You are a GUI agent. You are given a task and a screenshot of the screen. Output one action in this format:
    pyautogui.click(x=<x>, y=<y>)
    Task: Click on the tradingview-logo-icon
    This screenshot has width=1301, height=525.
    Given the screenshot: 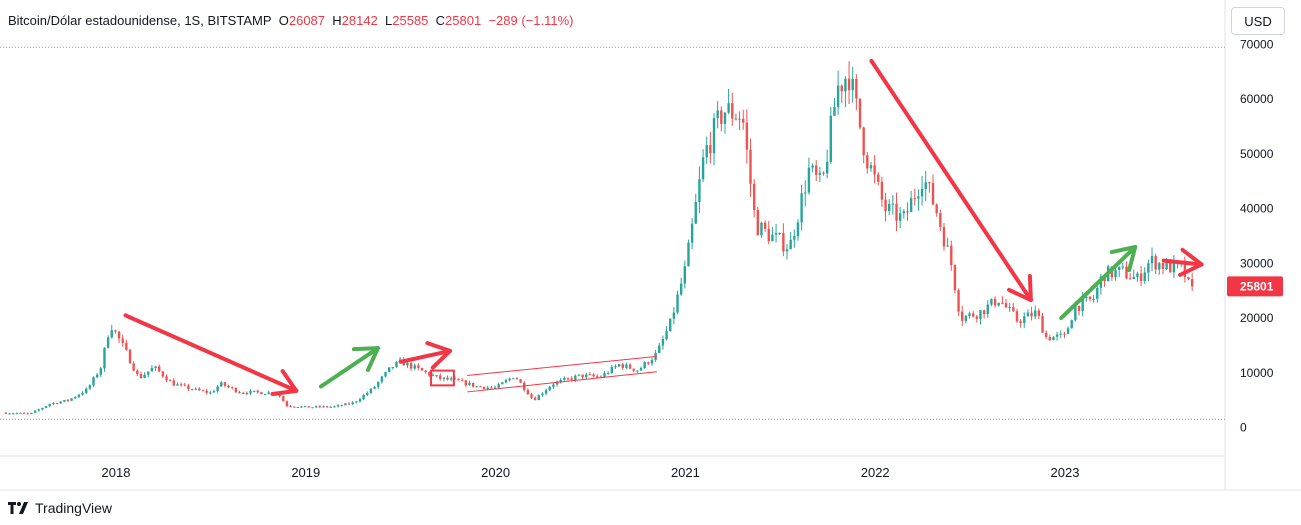 What is the action you would take?
    pyautogui.click(x=18, y=508)
    